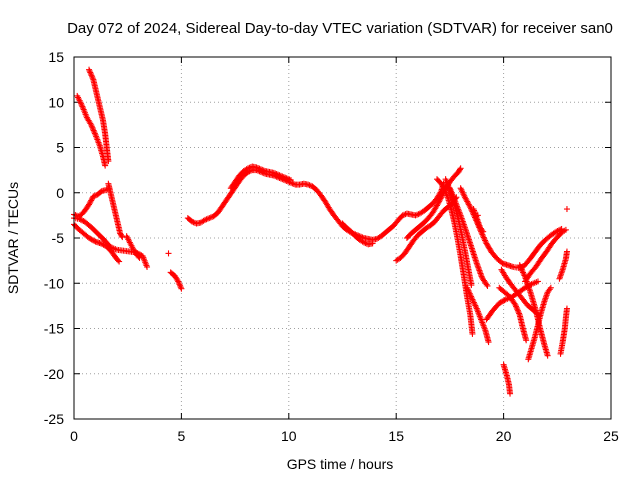 The image size is (640, 480). I want to click on y-tick-label: 15, so click(56, 57).